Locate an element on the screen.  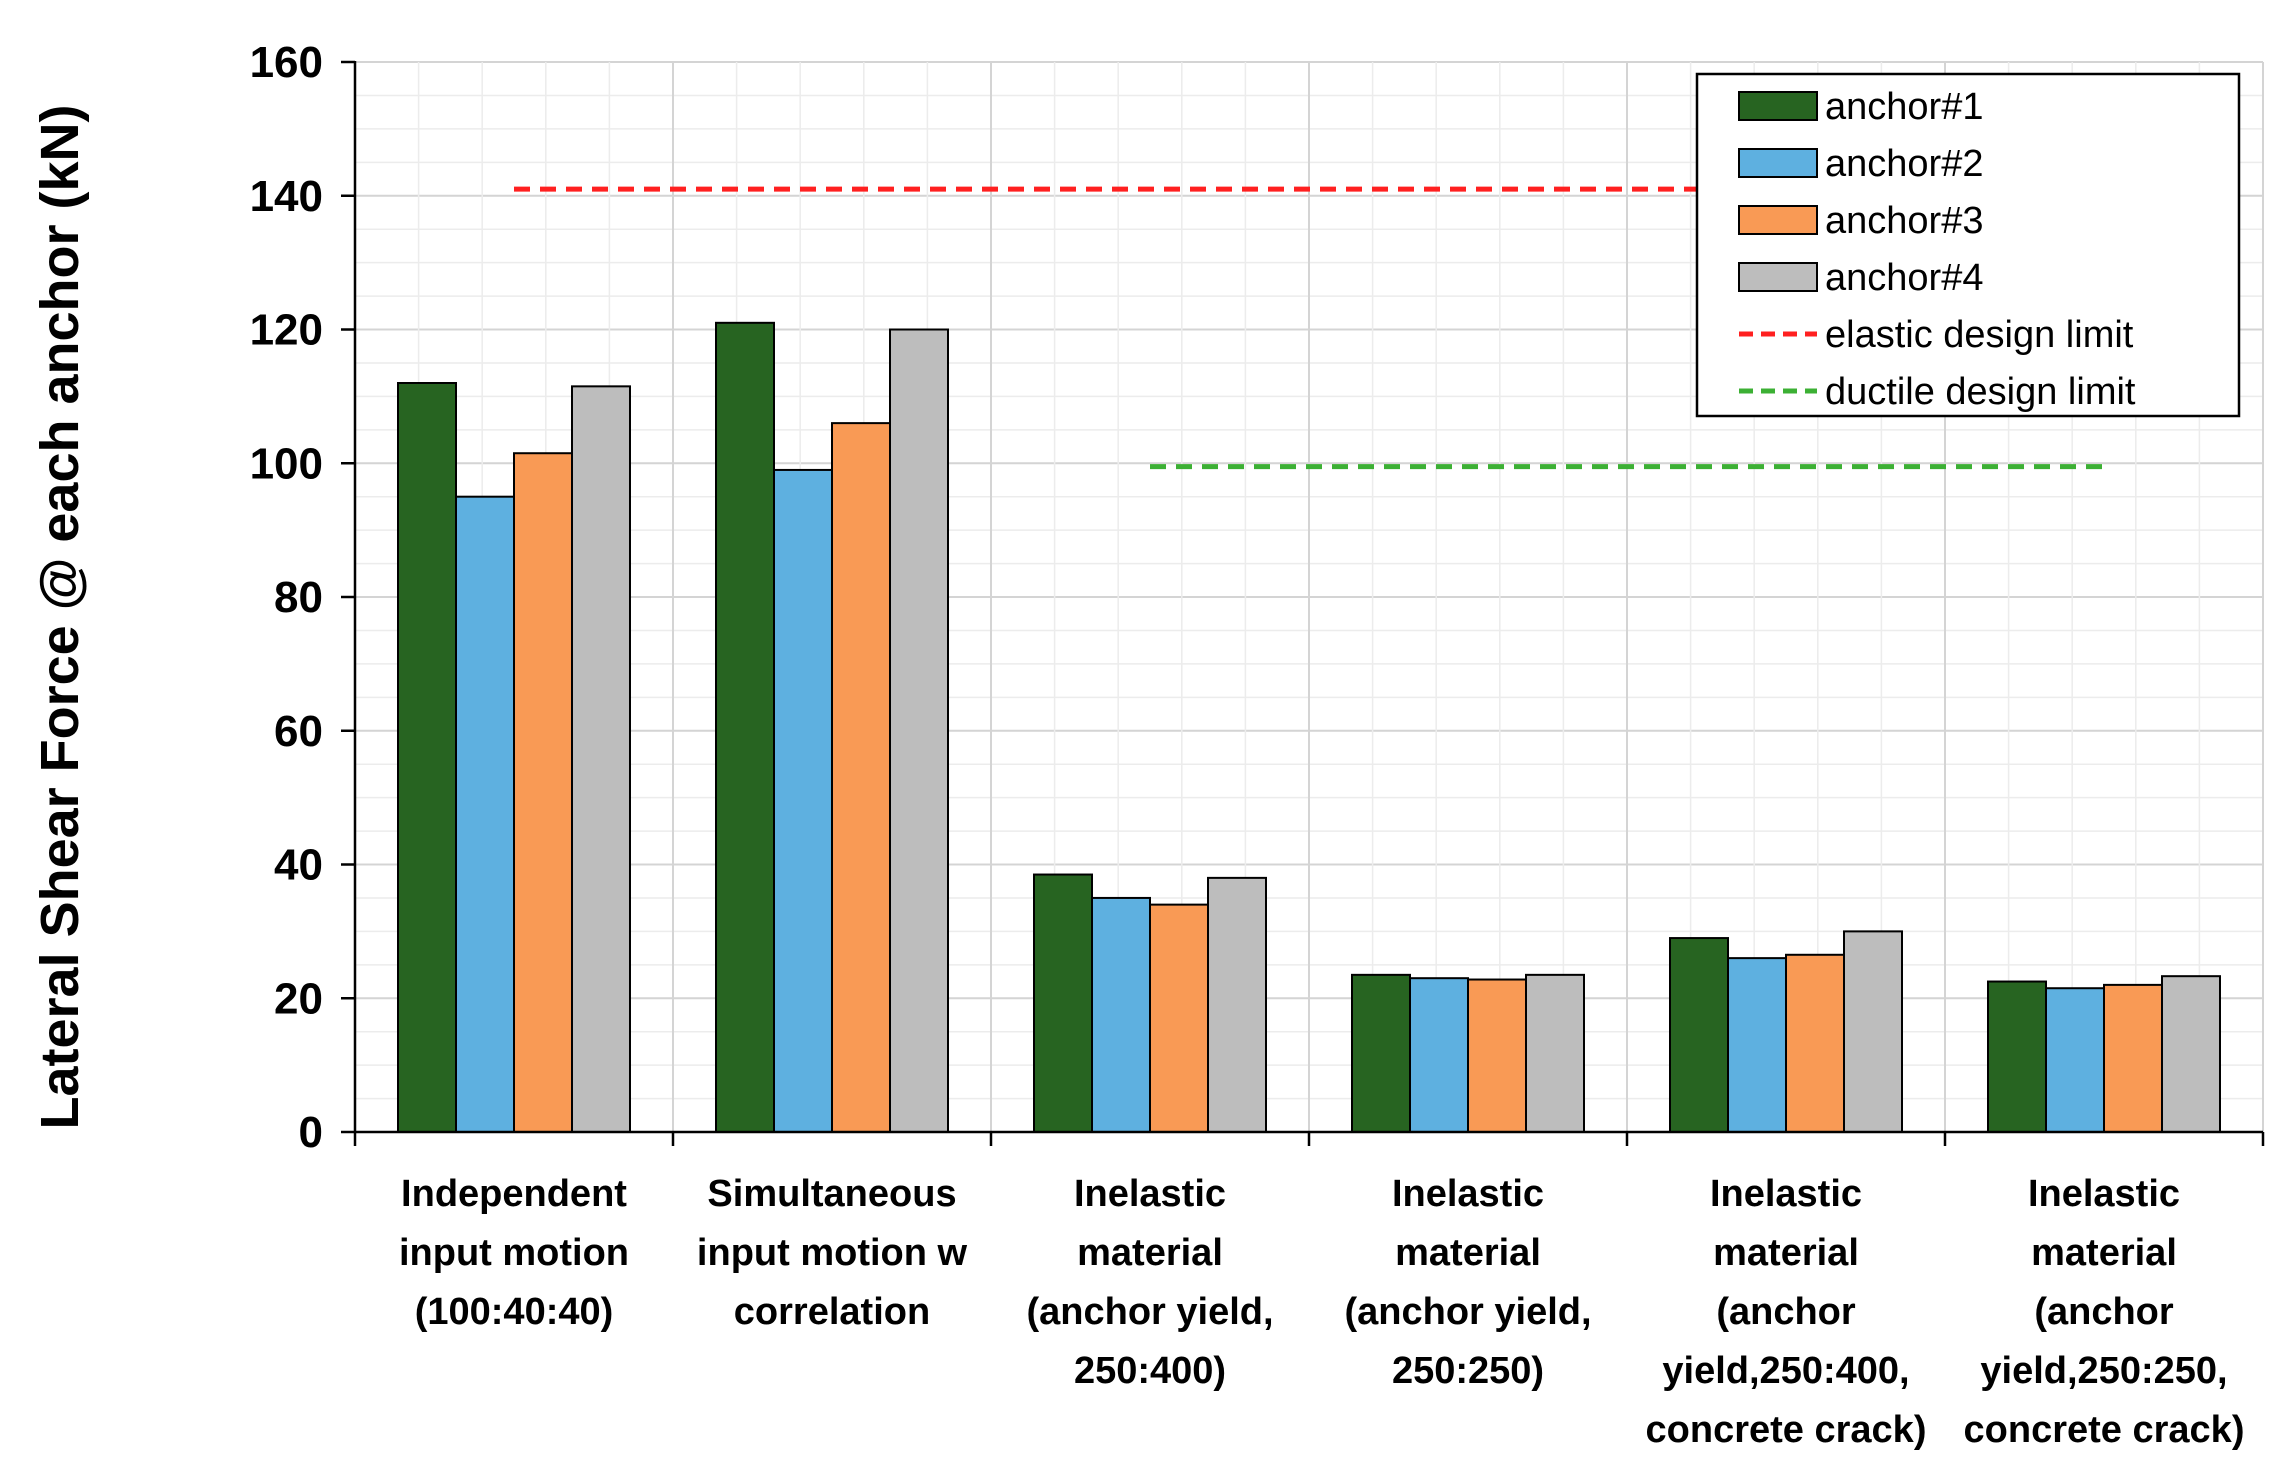
bar-anchor2-cat6 is located at coordinates (2075, 1060).